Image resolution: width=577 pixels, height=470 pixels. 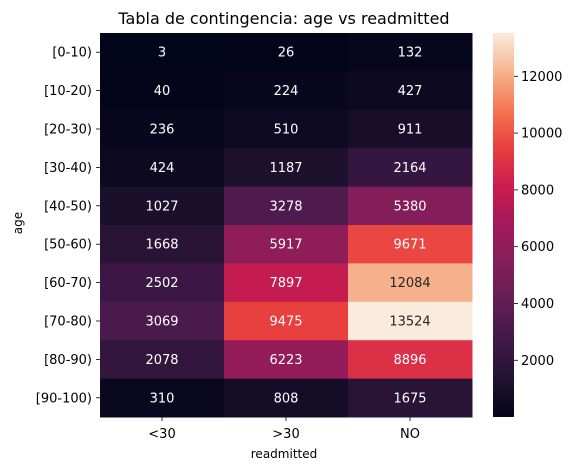 I want to click on cell-value-label: 2502, so click(x=161, y=283).